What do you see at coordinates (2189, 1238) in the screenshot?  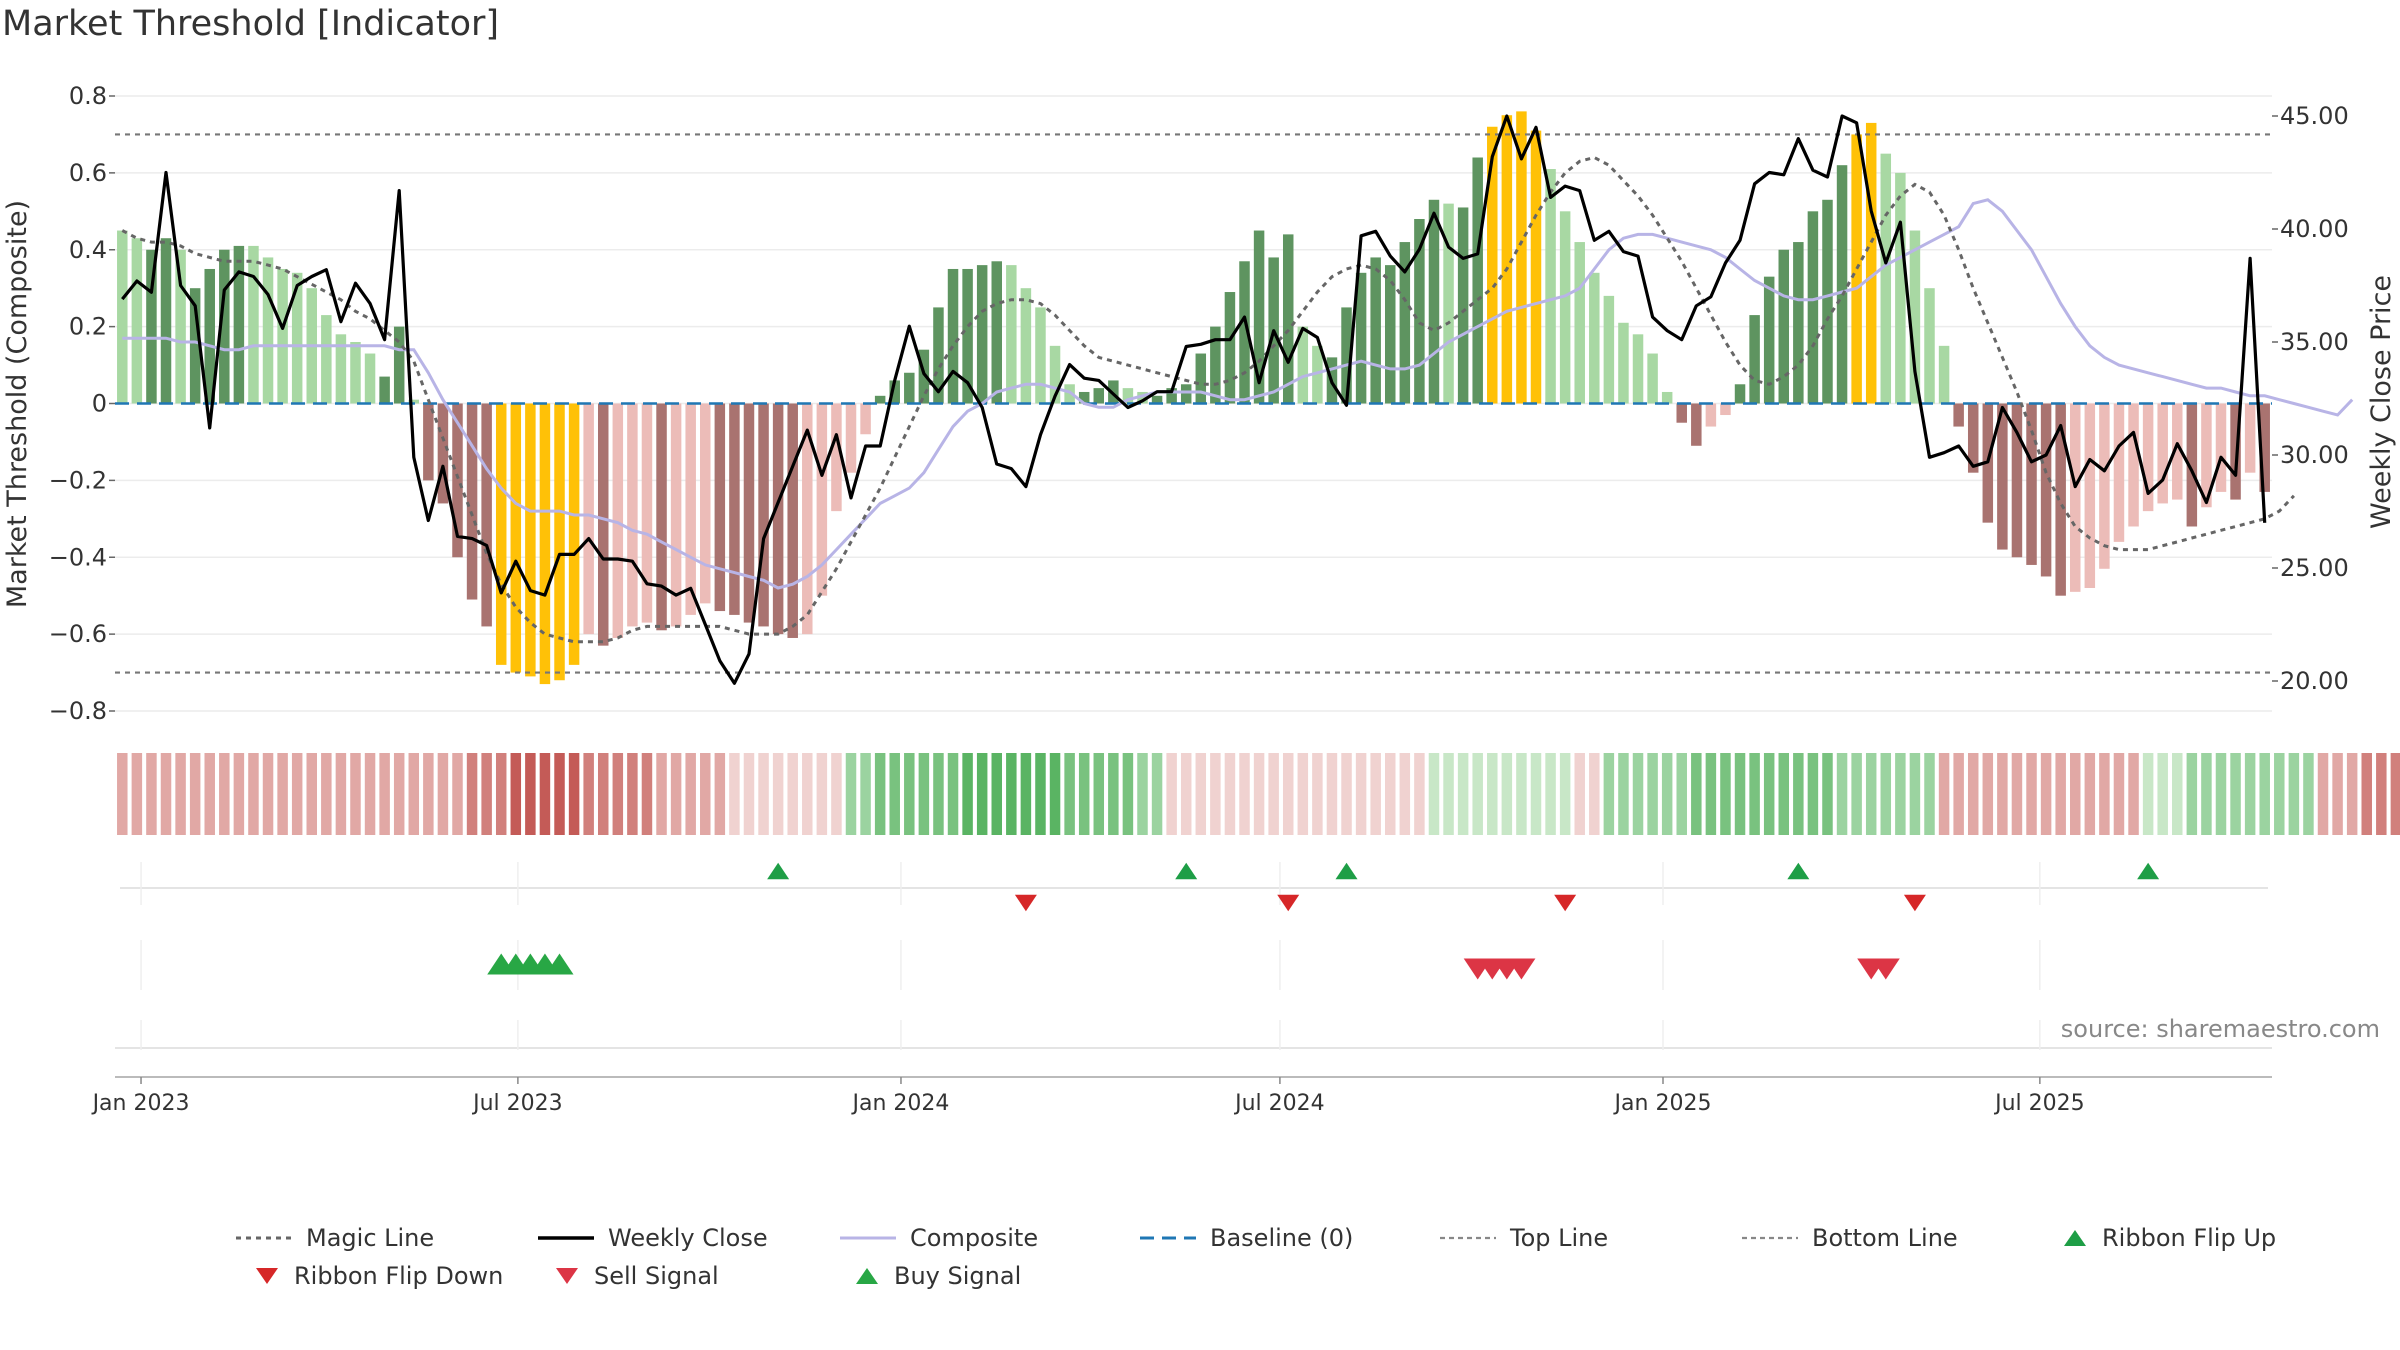 I see `legend-label: Ribbon Flip Up` at bounding box center [2189, 1238].